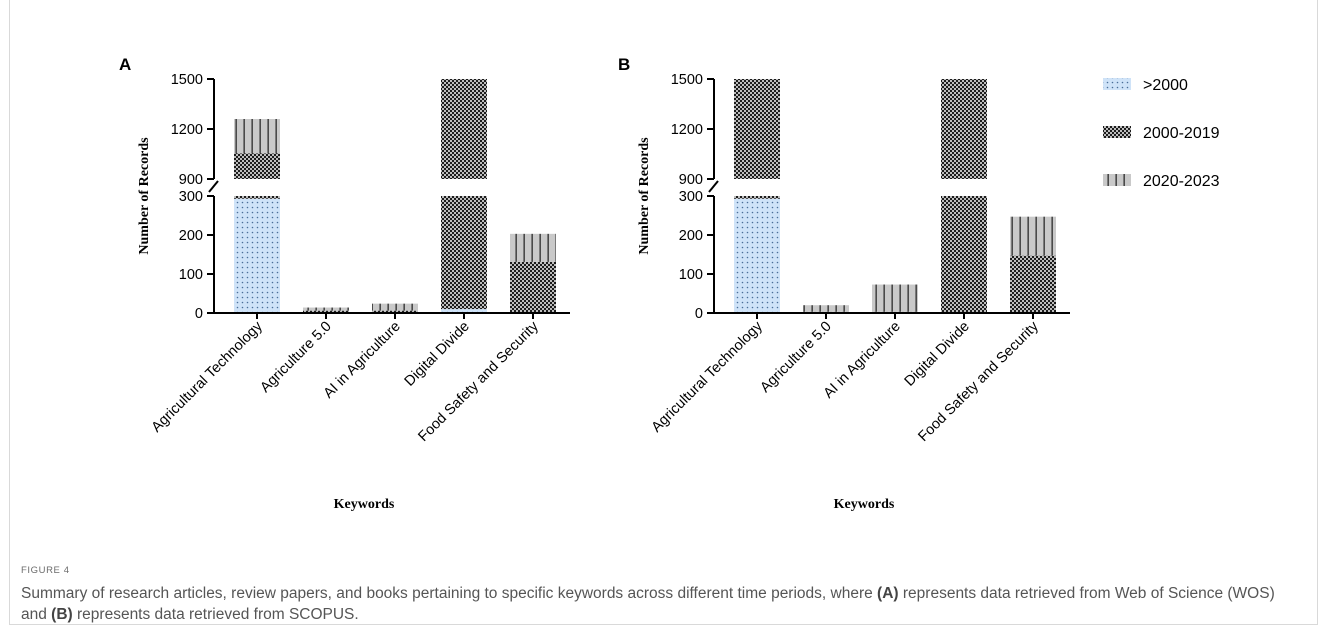 This screenshot has height=634, width=1328. Describe the element at coordinates (125, 64) in the screenshot. I see `panel-letter: A` at that location.